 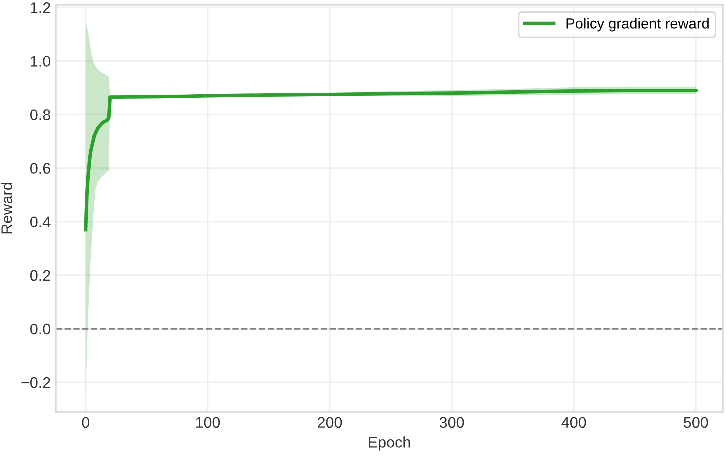 What do you see at coordinates (389, 443) in the screenshot?
I see `x-axis-title: Epoch` at bounding box center [389, 443].